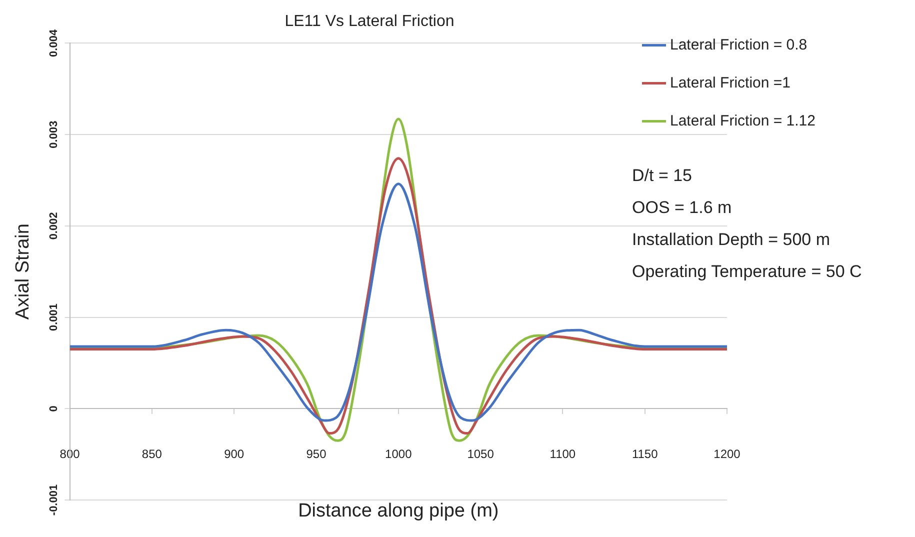 The image size is (915, 537). What do you see at coordinates (54, 409) in the screenshot?
I see `y-tick-label: 0` at bounding box center [54, 409].